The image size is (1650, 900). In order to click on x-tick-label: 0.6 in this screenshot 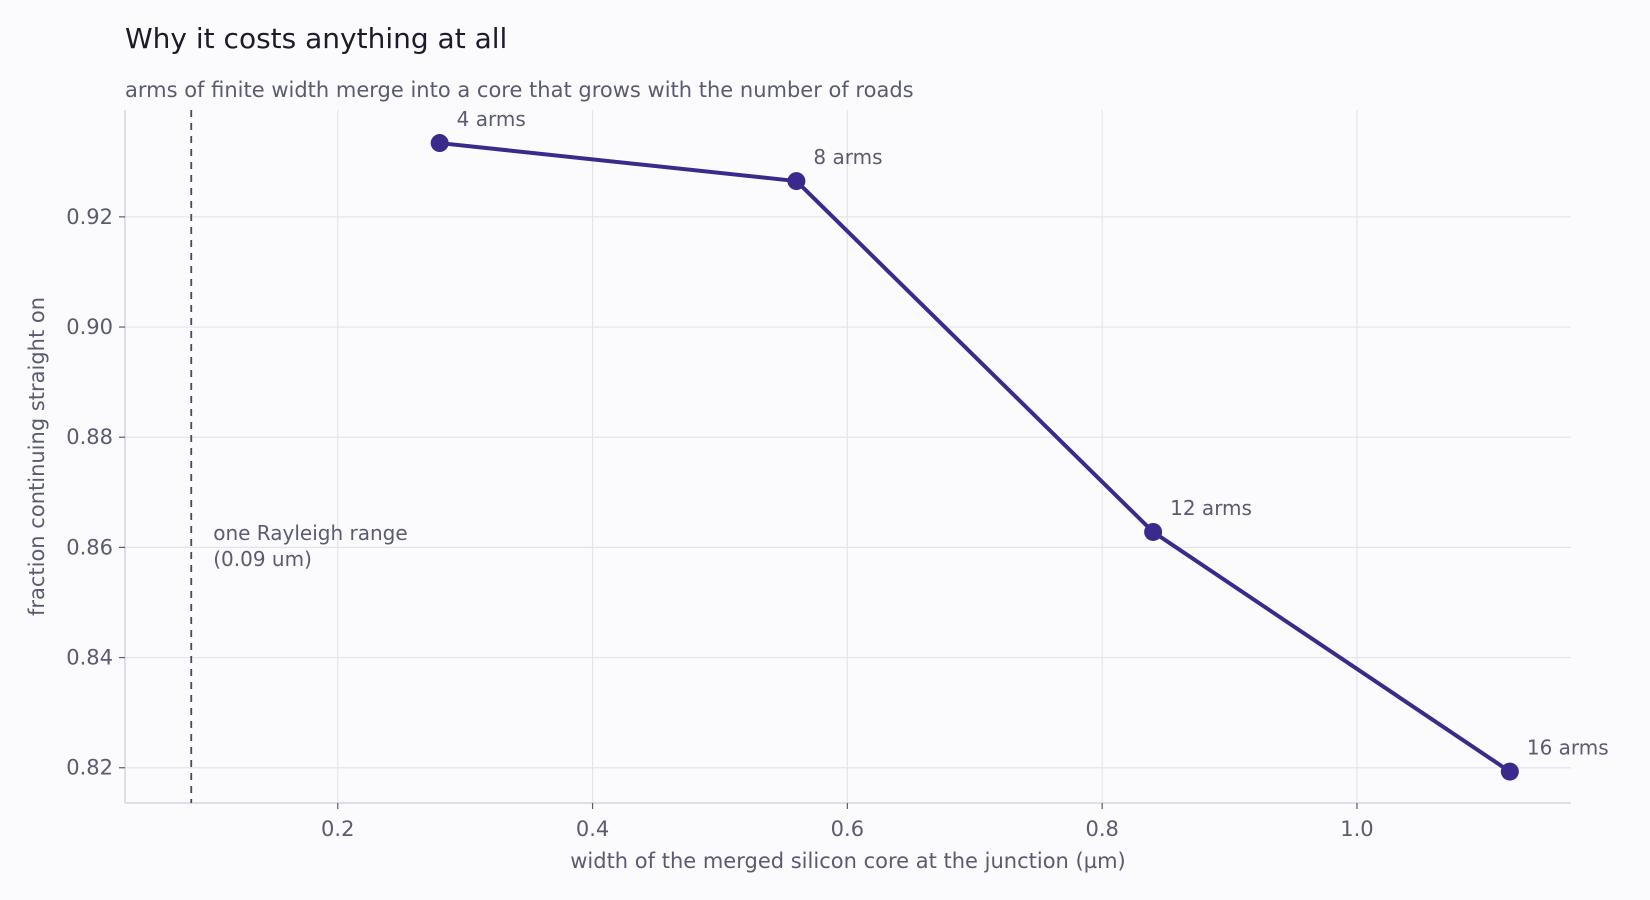, I will do `click(847, 829)`.